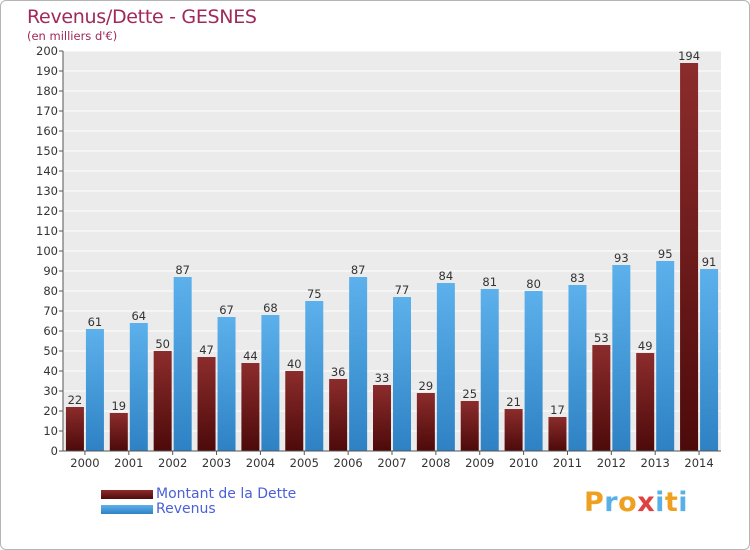  What do you see at coordinates (601, 338) in the screenshot?
I see `data-label: 53` at bounding box center [601, 338].